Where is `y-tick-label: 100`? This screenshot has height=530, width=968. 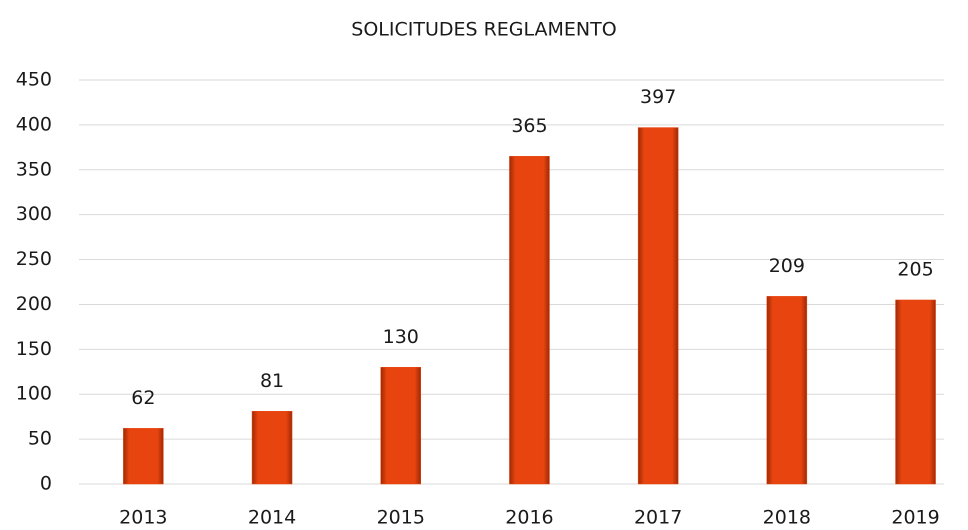 y-tick-label: 100 is located at coordinates (34, 394).